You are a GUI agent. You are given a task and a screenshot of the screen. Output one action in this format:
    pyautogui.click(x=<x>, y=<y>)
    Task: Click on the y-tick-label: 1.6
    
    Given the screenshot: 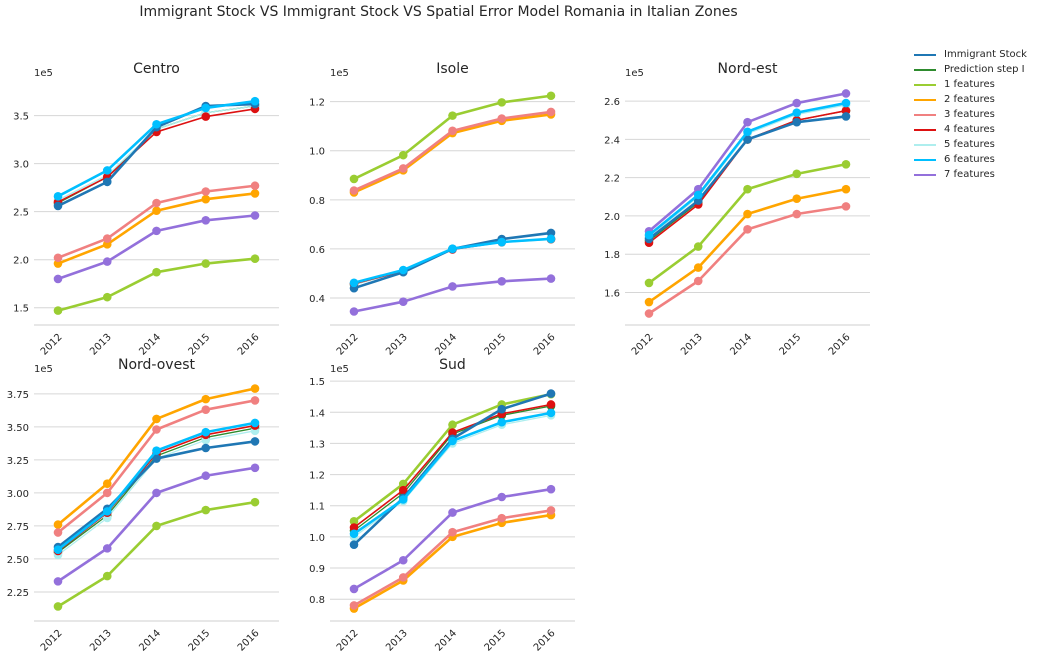 What is the action you would take?
    pyautogui.click(x=612, y=293)
    